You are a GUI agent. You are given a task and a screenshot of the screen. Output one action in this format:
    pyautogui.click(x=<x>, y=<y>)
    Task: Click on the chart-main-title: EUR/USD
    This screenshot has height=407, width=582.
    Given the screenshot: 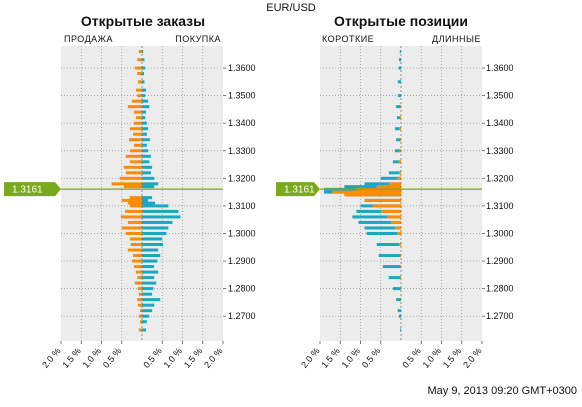 What is the action you would take?
    pyautogui.click(x=291, y=8)
    